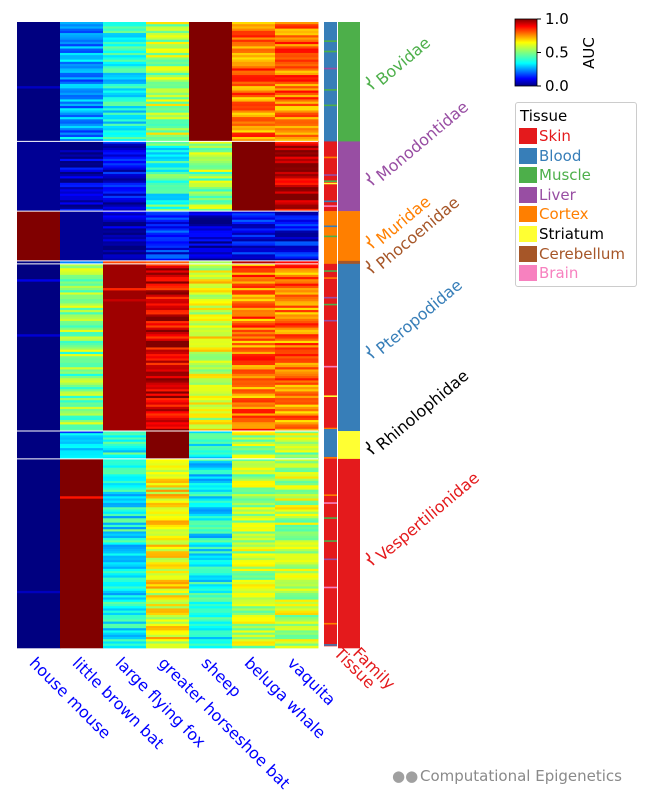 The image size is (649, 809). I want to click on colorbar-tick-label: 0.5, so click(557, 53).